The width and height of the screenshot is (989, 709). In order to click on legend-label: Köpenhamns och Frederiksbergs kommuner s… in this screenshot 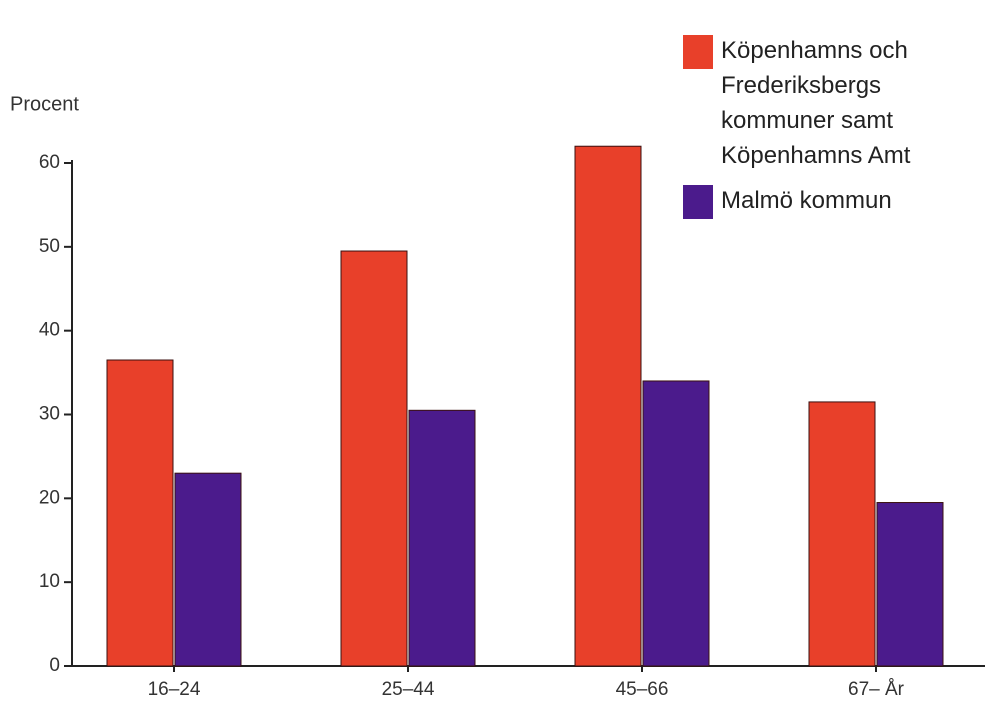, I will do `click(816, 103)`.